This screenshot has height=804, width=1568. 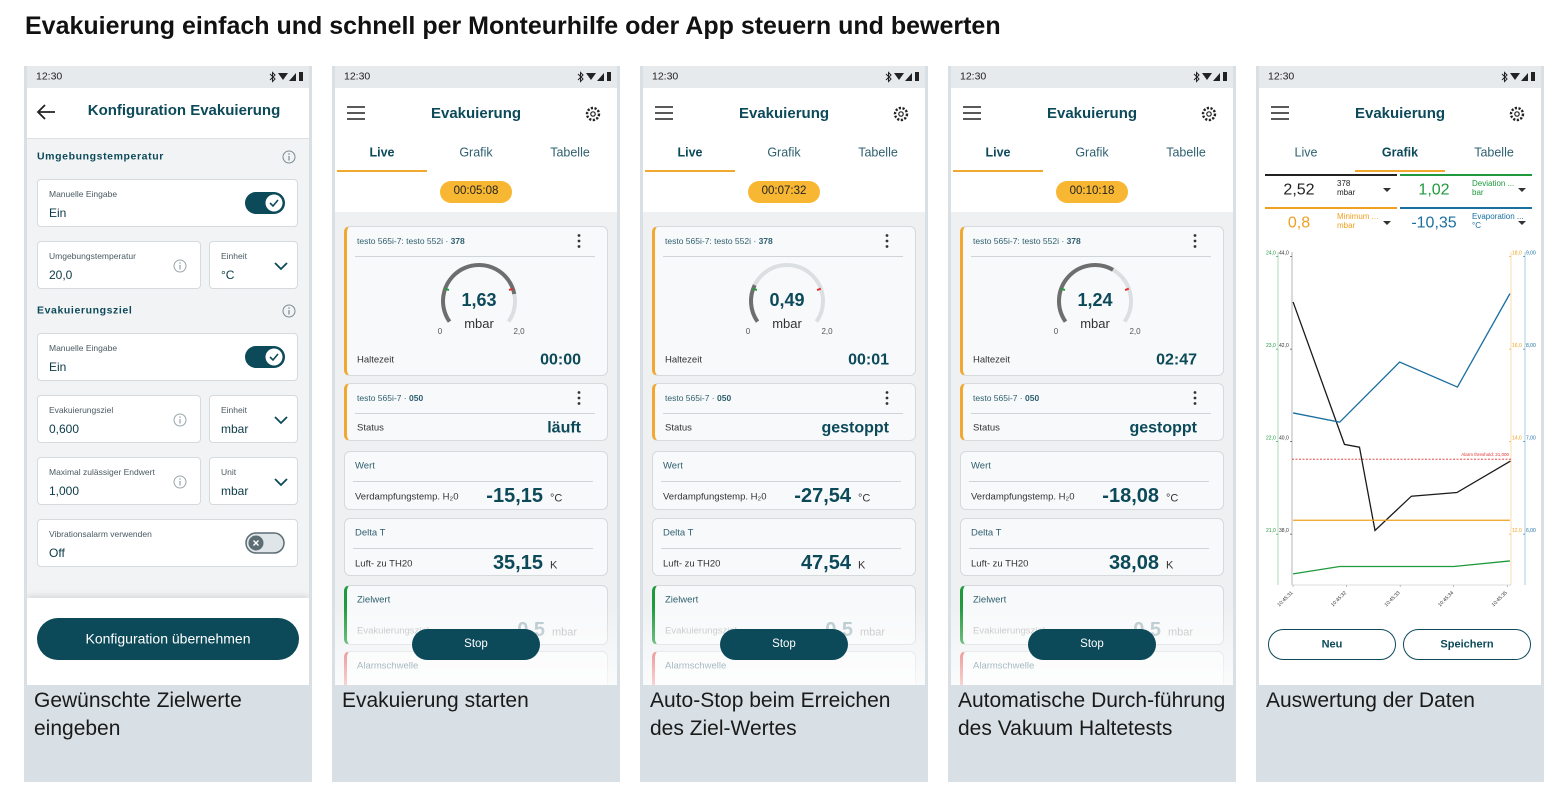 I want to click on hold-label: Haltezeit, so click(x=375, y=360).